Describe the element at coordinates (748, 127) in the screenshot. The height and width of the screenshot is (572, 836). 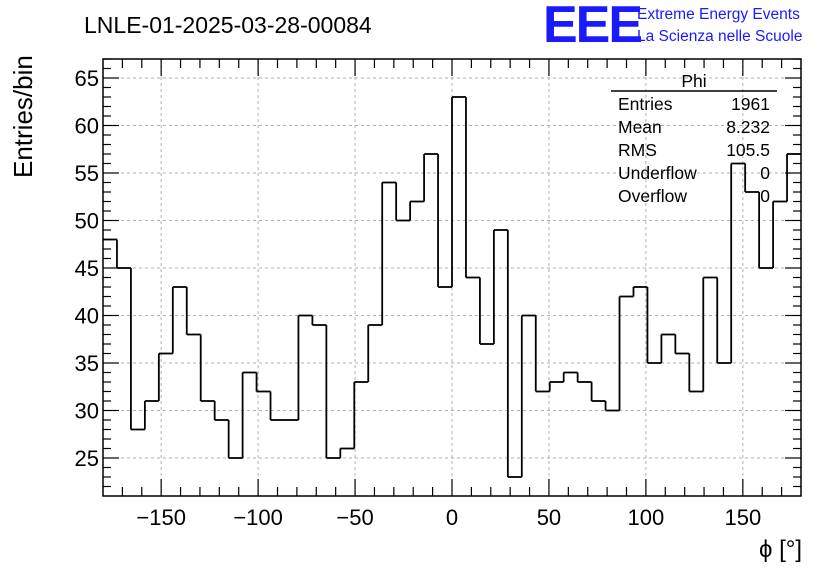
I see `stats-value-mean: 8.232` at that location.